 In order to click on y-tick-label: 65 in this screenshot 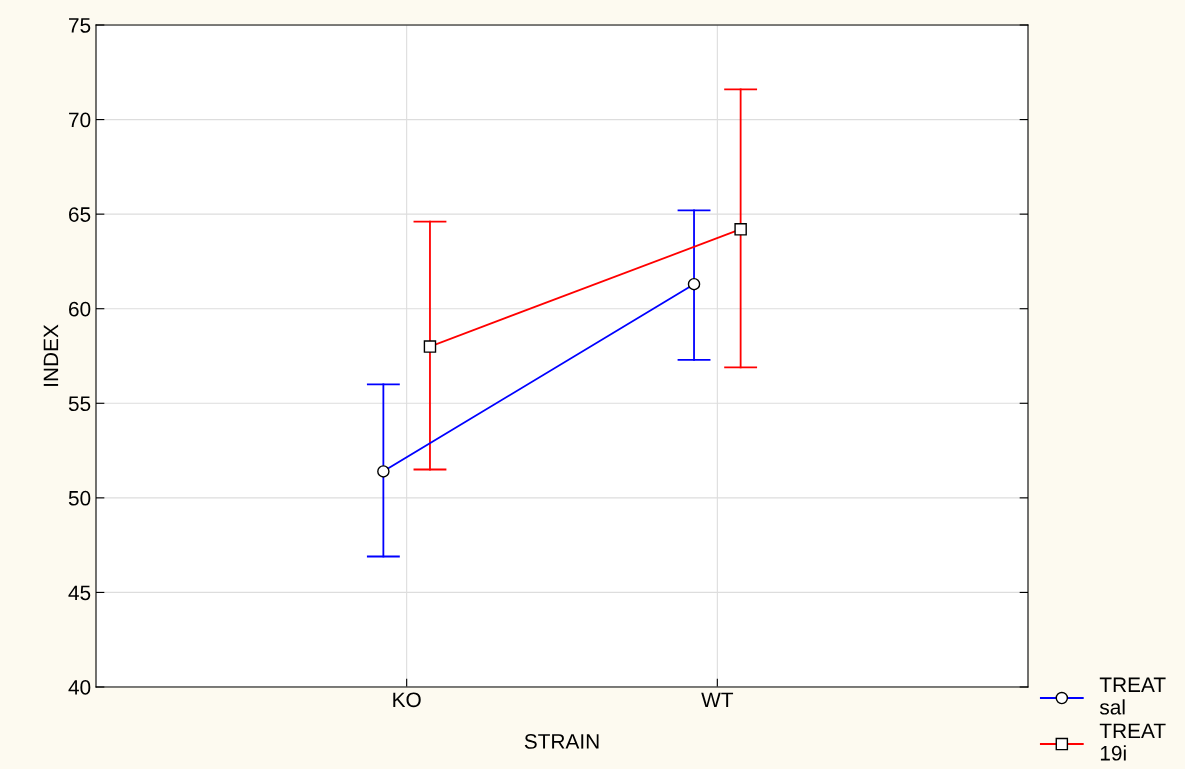, I will do `click(80, 214)`.